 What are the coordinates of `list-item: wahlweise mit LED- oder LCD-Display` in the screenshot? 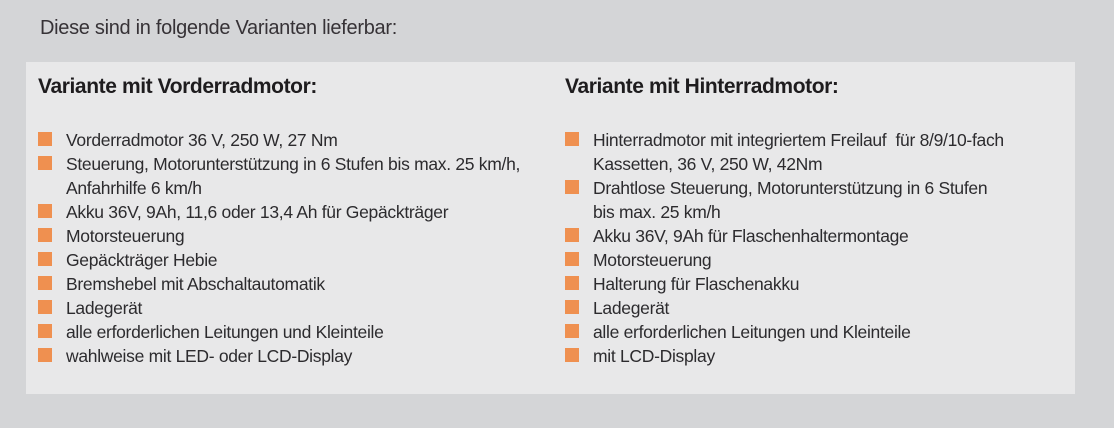 It's located at (295, 356).